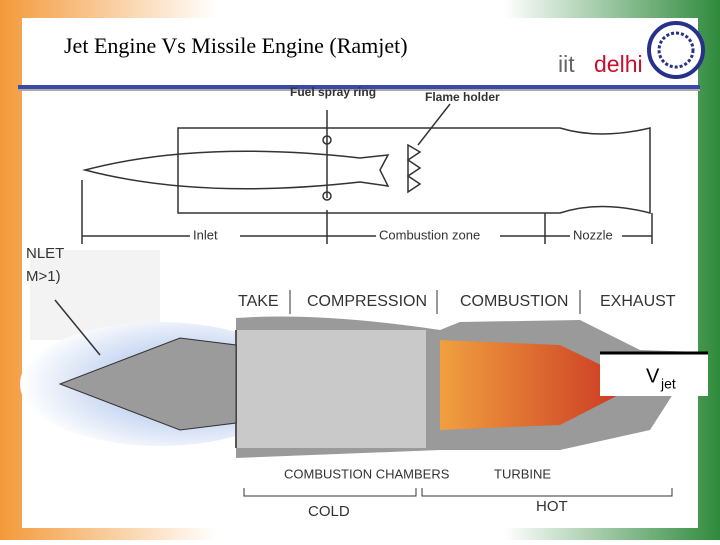 The image size is (720, 545). Describe the element at coordinates (668, 384) in the screenshot. I see `velocity-subscript: jet` at that location.